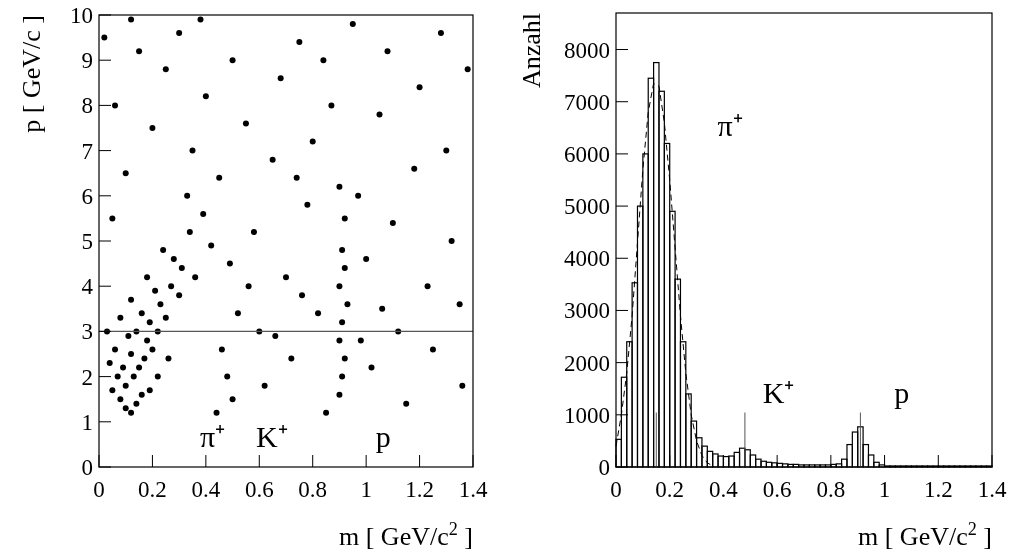 This screenshot has width=1016, height=559. Describe the element at coordinates (531, 51) in the screenshot. I see `y-axis-title: Anzahl` at that location.